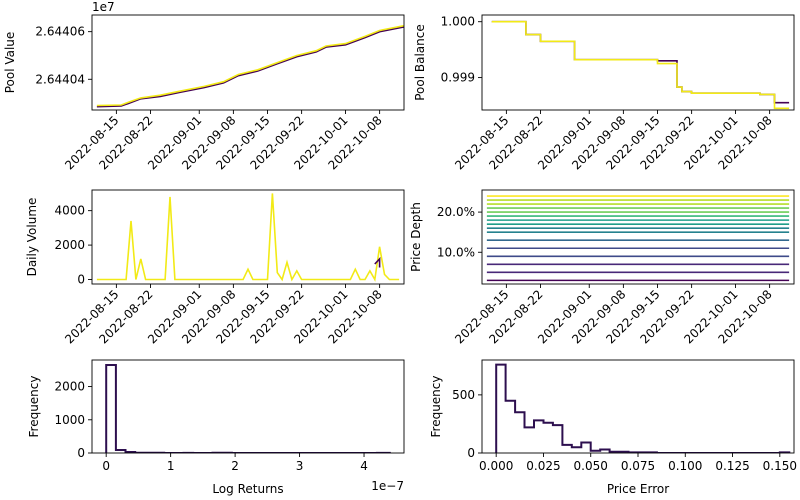 The height and width of the screenshot is (500, 800). Describe the element at coordinates (591, 466) in the screenshot. I see `x-tick-label: 0.050` at that location.